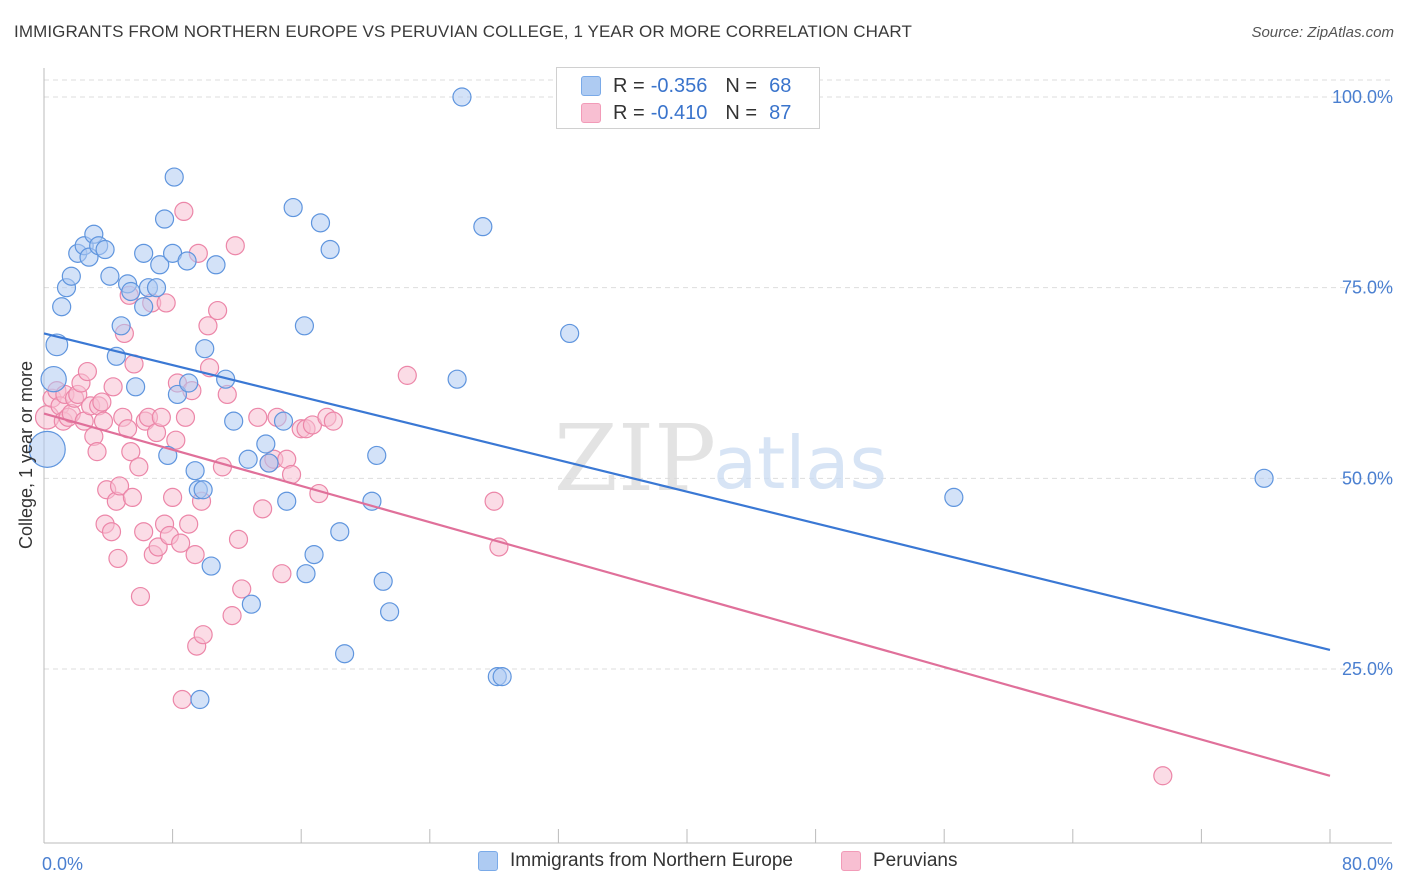 The width and height of the screenshot is (1406, 892). What do you see at coordinates (1322, 32) in the screenshot?
I see `chart-source: Source: ZipAtlas.com` at bounding box center [1322, 32].